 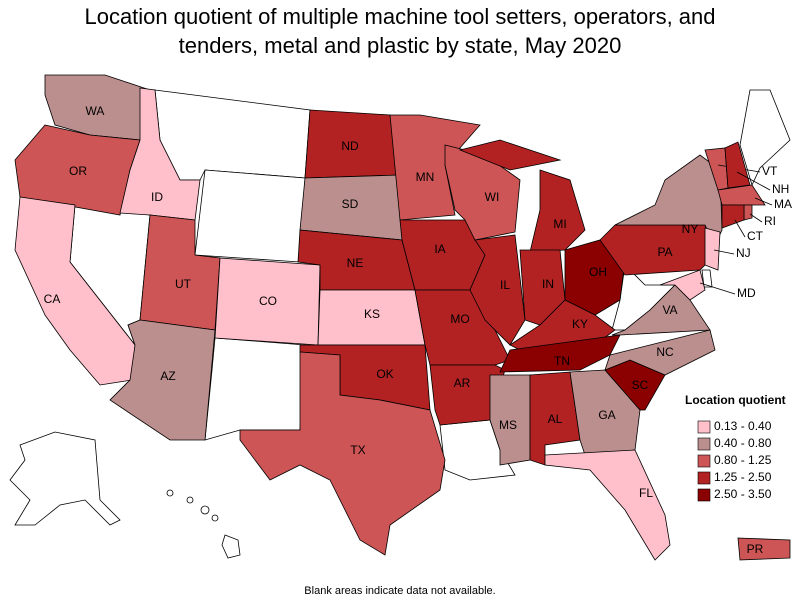 I want to click on footnote: Blank areas indicate data not available., so click(x=399, y=591).